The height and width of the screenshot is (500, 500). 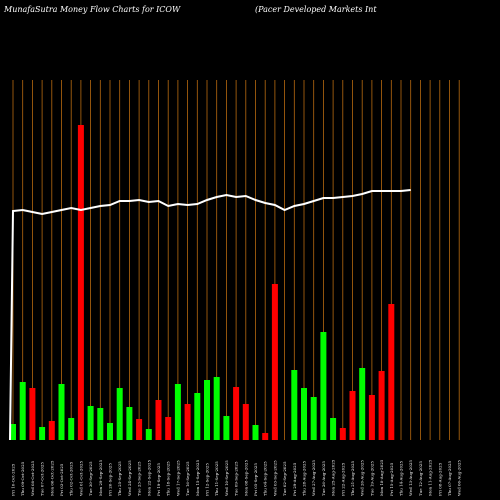 What do you see at coordinates (71, 478) in the screenshot?
I see `x-tick-label: Thu 02-Oct-2025` at bounding box center [71, 478].